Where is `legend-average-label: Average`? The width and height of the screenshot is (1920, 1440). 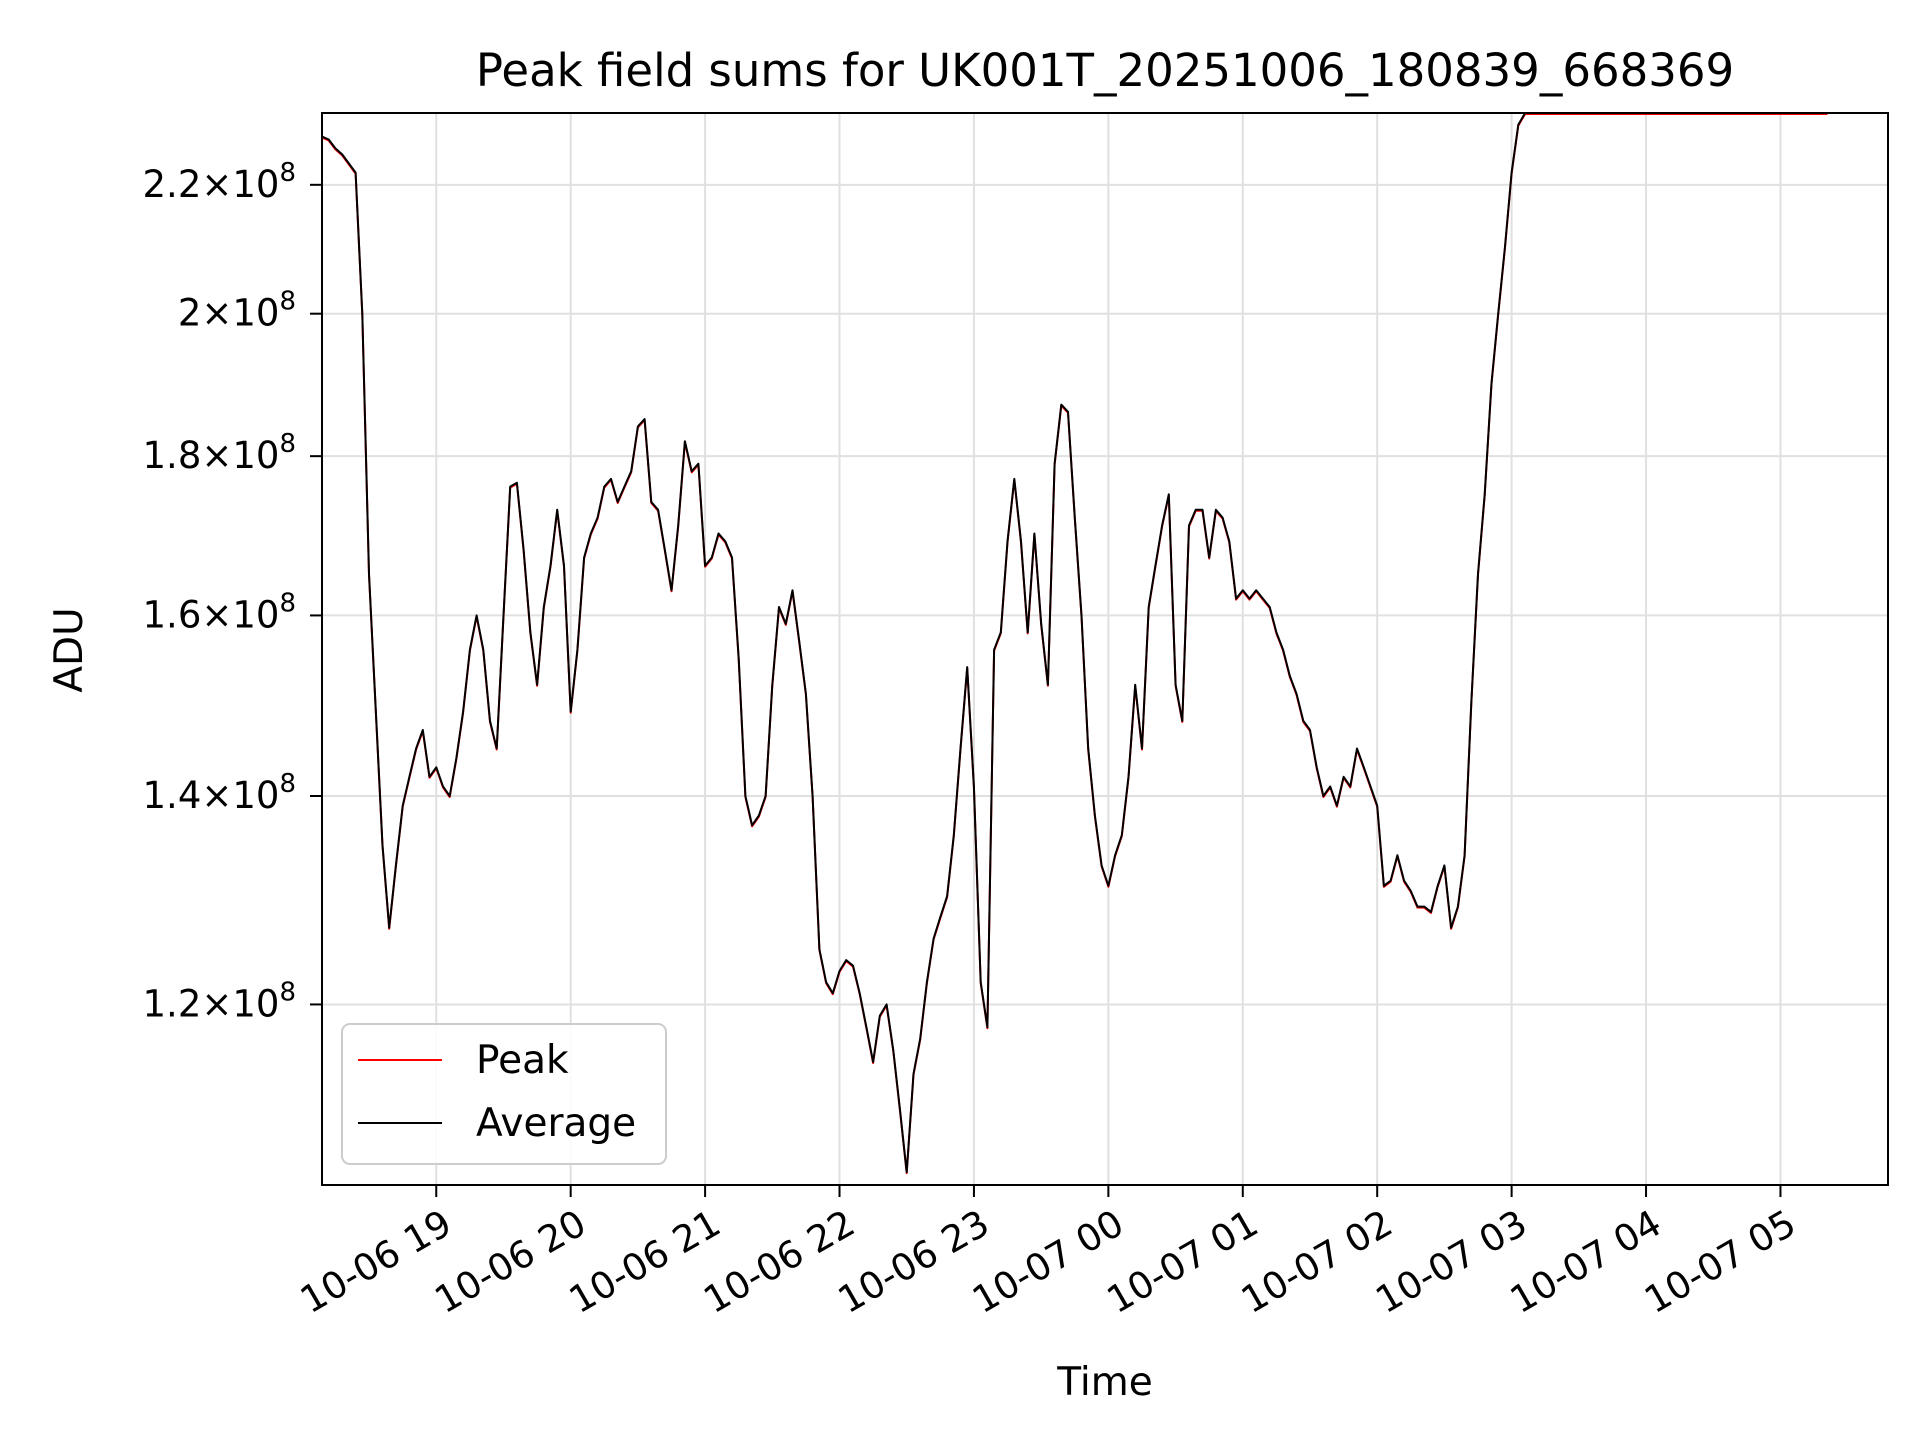
legend-average-label: Average is located at coordinates (556, 1123).